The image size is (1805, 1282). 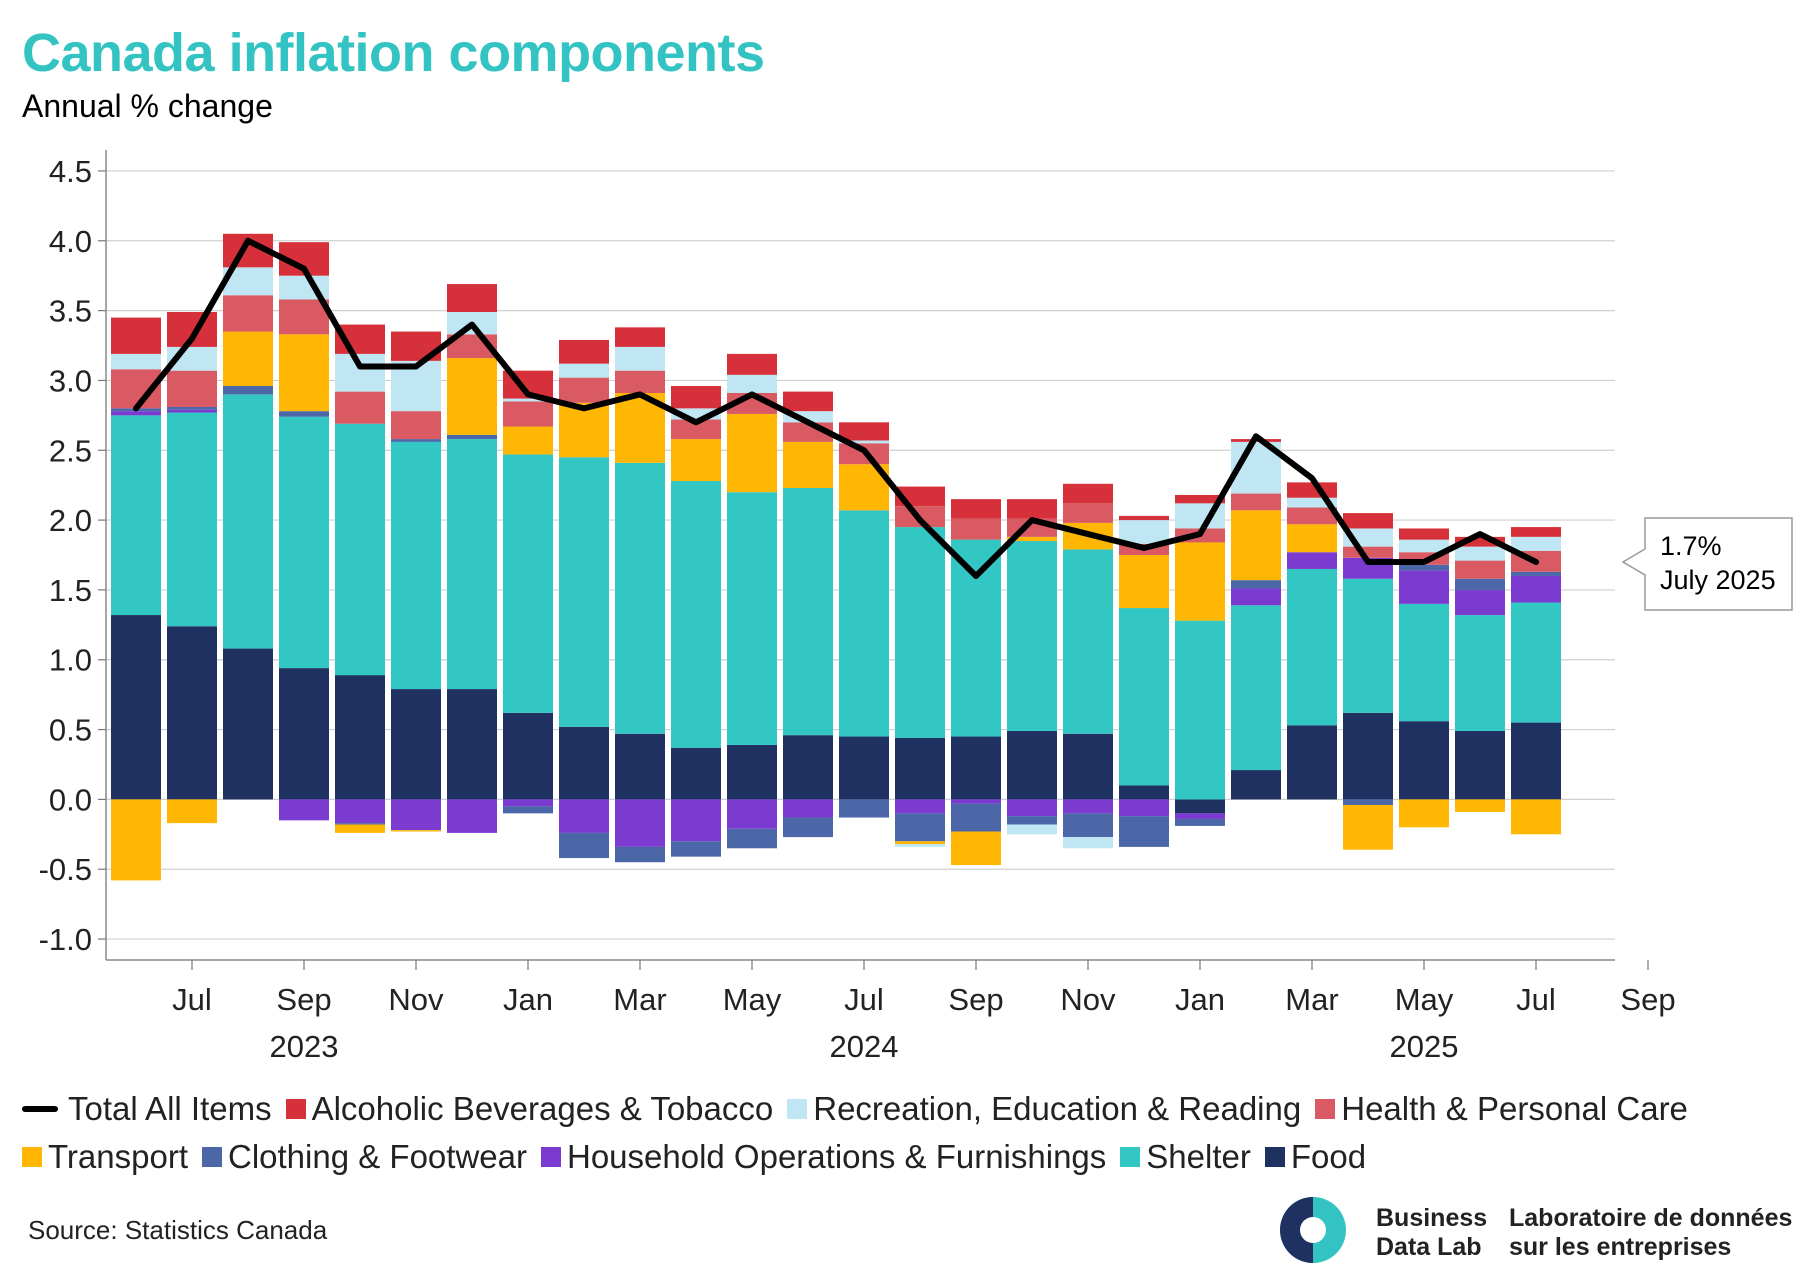 I want to click on y-tick-label: 3.5, so click(x=70, y=311).